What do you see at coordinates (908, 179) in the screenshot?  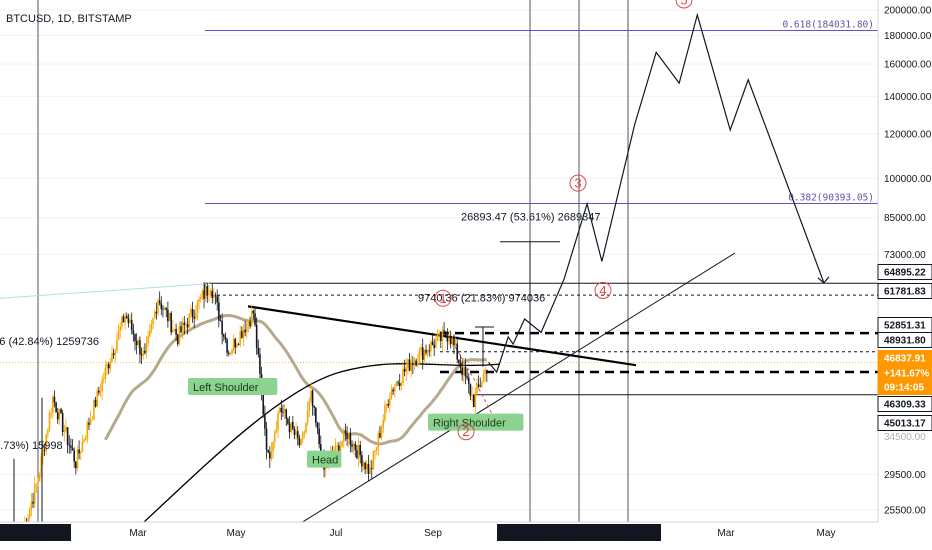 I see `price-tick: 100000.00` at bounding box center [908, 179].